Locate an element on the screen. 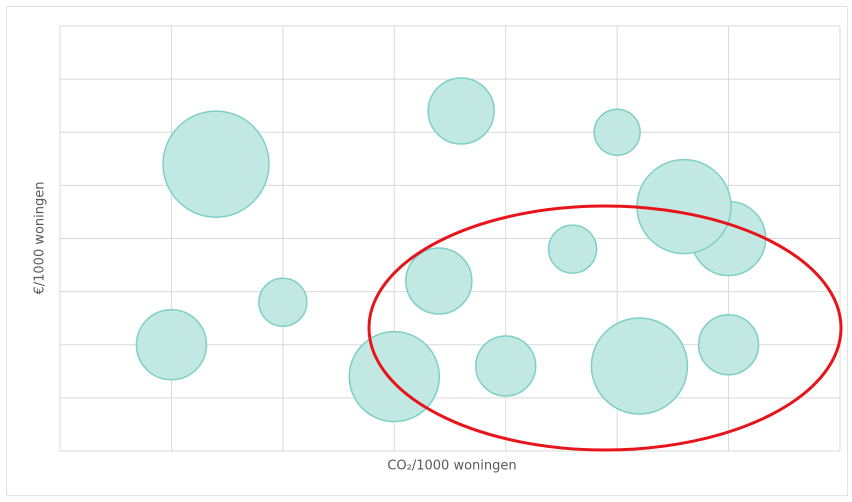  x-axis-label: CO₂/1000 woningen is located at coordinates (451, 466).